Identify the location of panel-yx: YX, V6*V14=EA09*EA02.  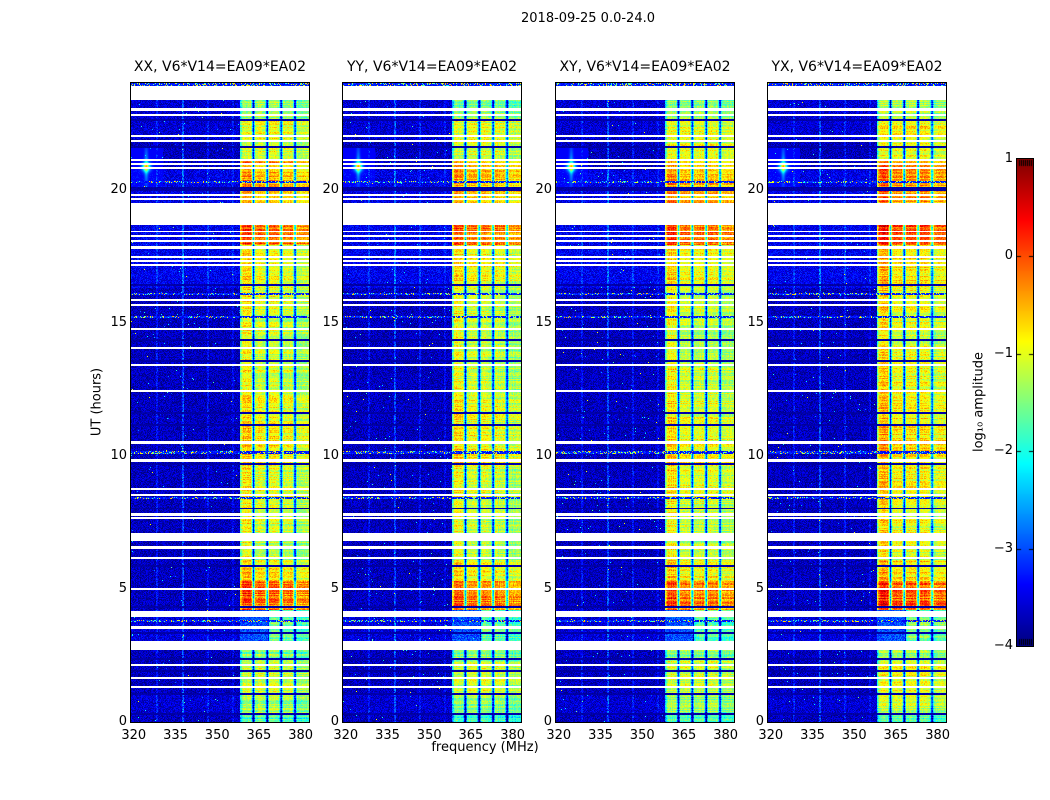
(857, 391).